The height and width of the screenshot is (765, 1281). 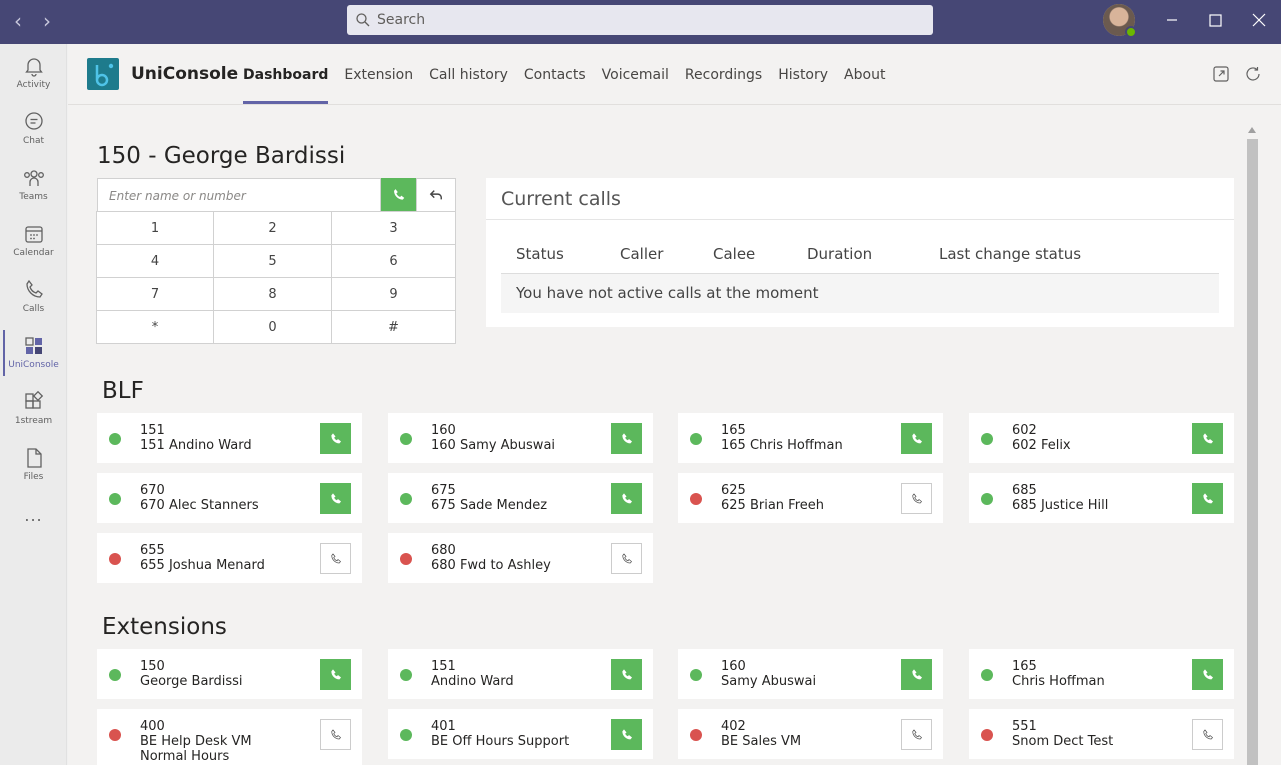 I want to click on contact-info: 655 655 Joshua Menard, so click(x=202, y=558).